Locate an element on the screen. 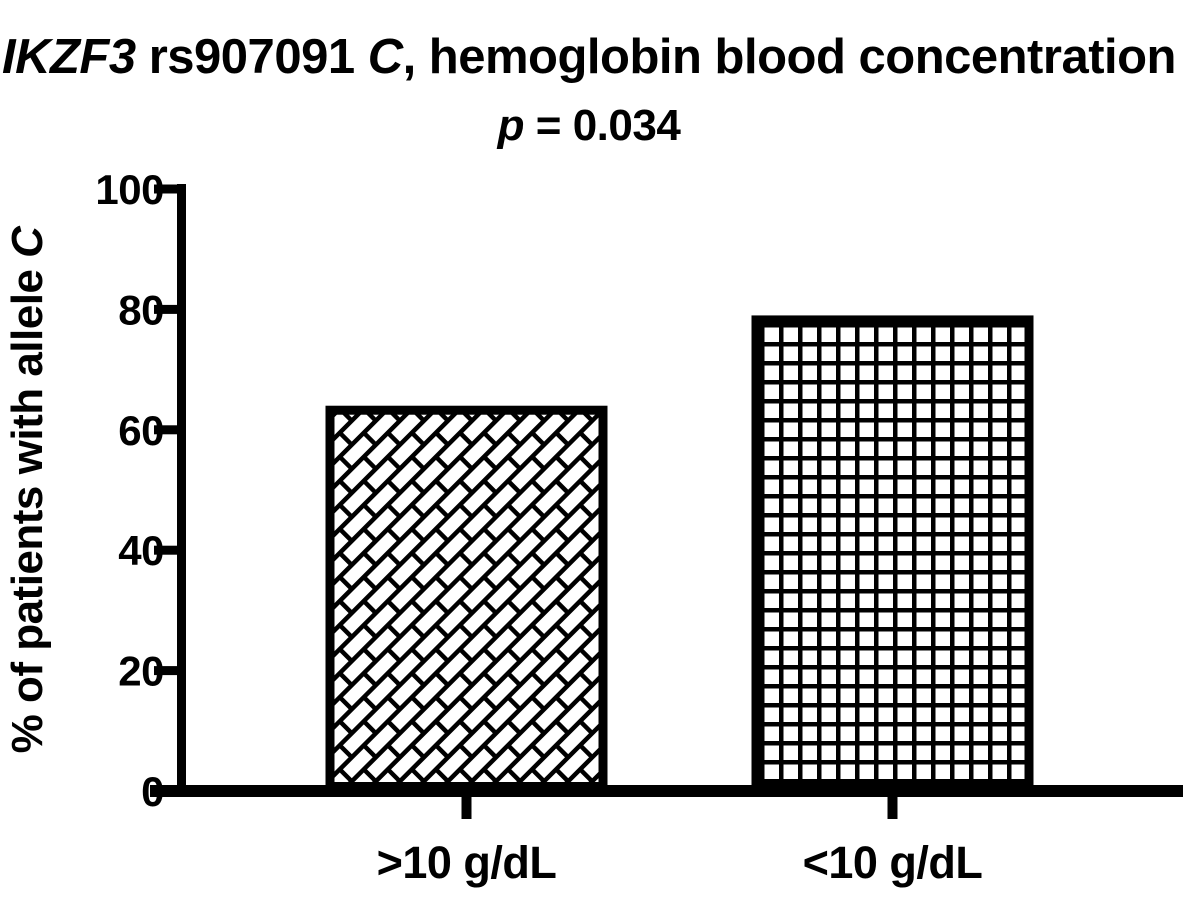 The width and height of the screenshot is (1193, 909). y-tick-label: 80 is located at coordinates (141, 309).